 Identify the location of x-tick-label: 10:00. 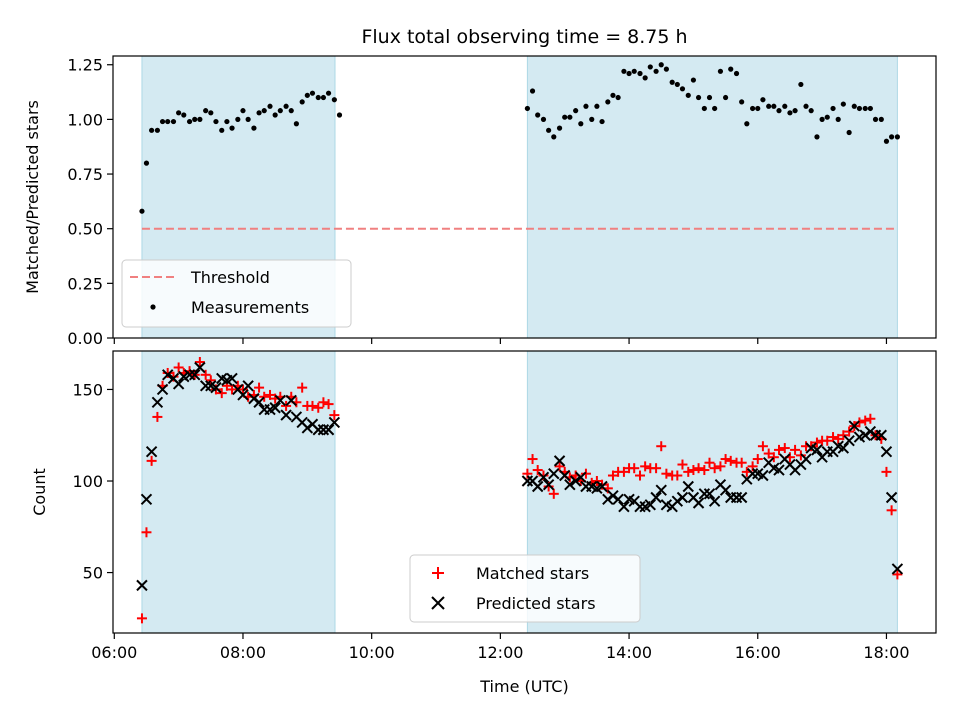
(372, 652).